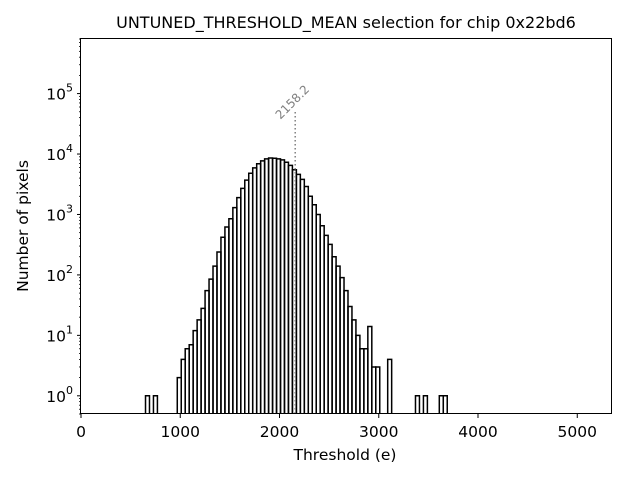 This screenshot has width=640, height=480. Describe the element at coordinates (59, 274) in the screenshot. I see `y-tick-label: 10²` at that location.